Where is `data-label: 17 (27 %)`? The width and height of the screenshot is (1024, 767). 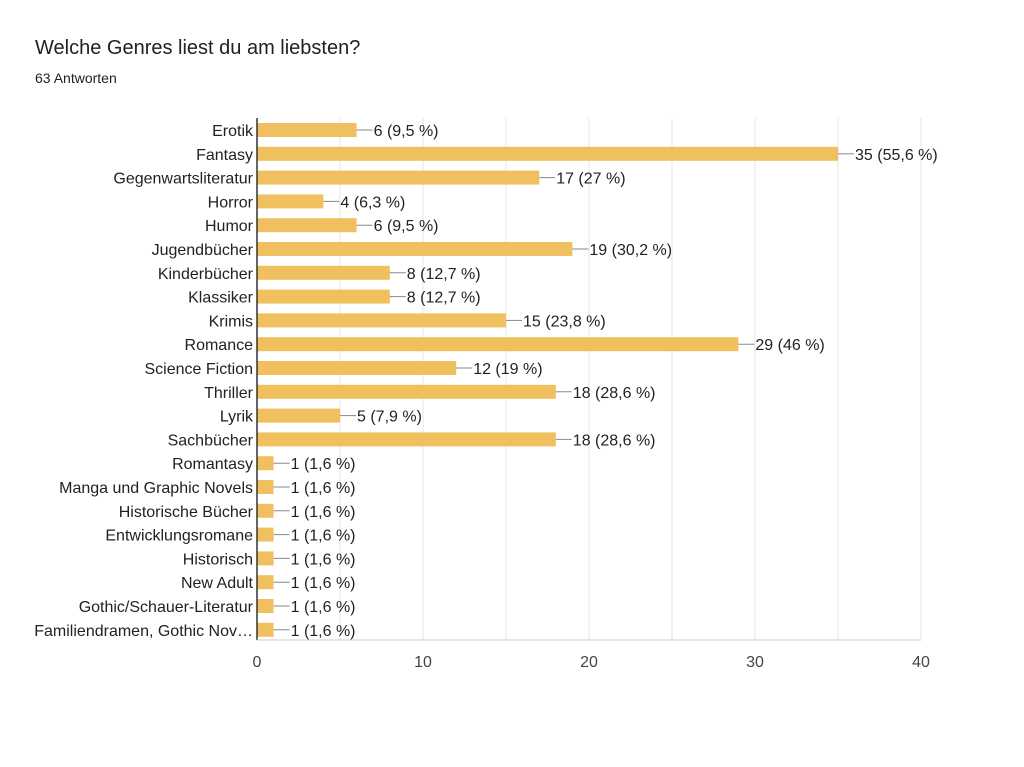 data-label: 17 (27 %) is located at coordinates (590, 179).